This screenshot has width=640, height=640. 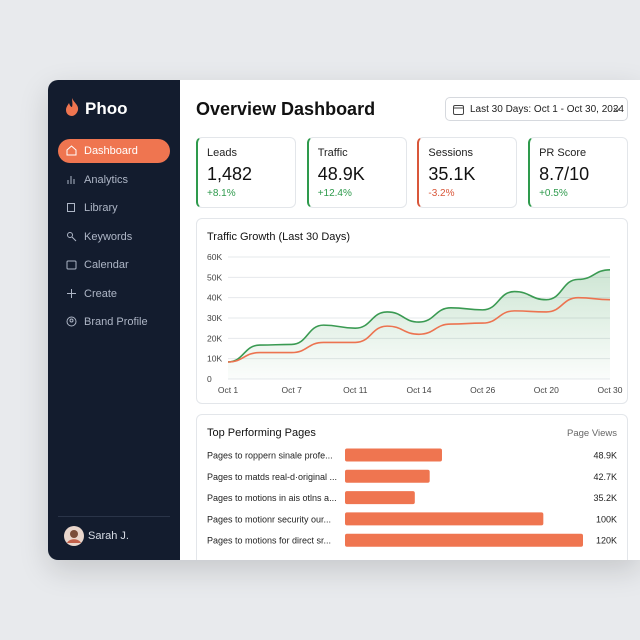 What do you see at coordinates (114, 294) in the screenshot?
I see `nav-item: Create` at bounding box center [114, 294].